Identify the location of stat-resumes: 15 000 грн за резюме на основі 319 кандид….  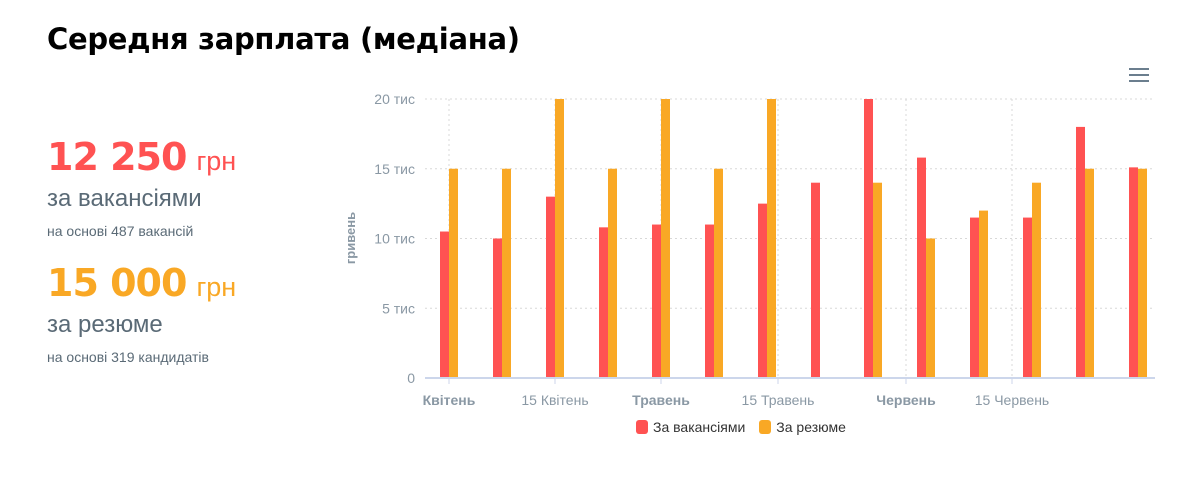
(141, 313).